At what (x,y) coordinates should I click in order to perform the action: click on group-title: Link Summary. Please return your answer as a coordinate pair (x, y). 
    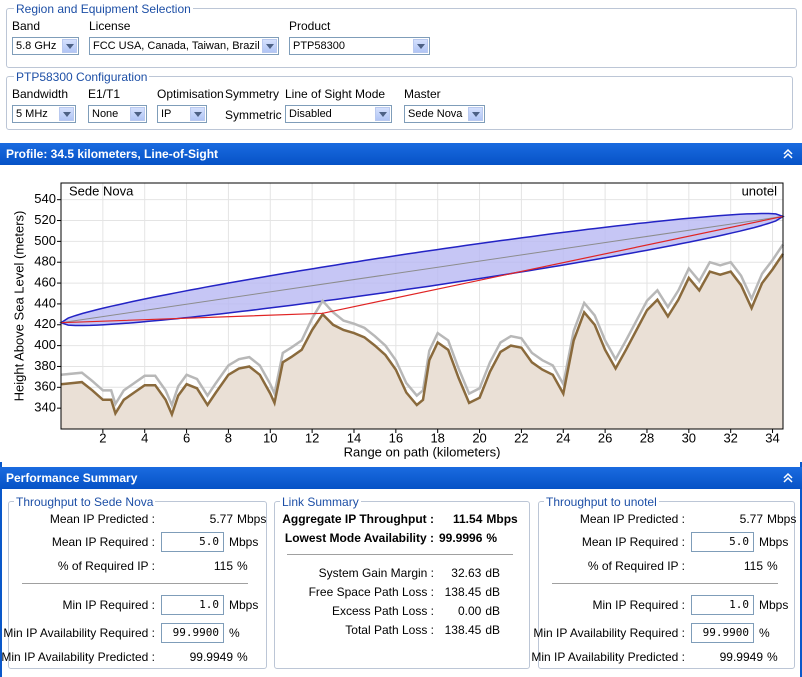
    Looking at the image, I should click on (320, 502).